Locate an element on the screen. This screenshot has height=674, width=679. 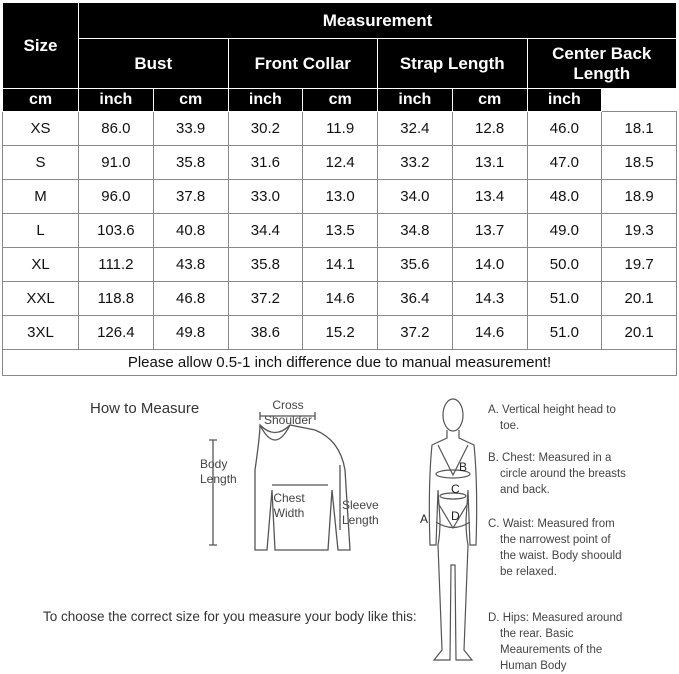
value-cell: 33.2 is located at coordinates (415, 162).